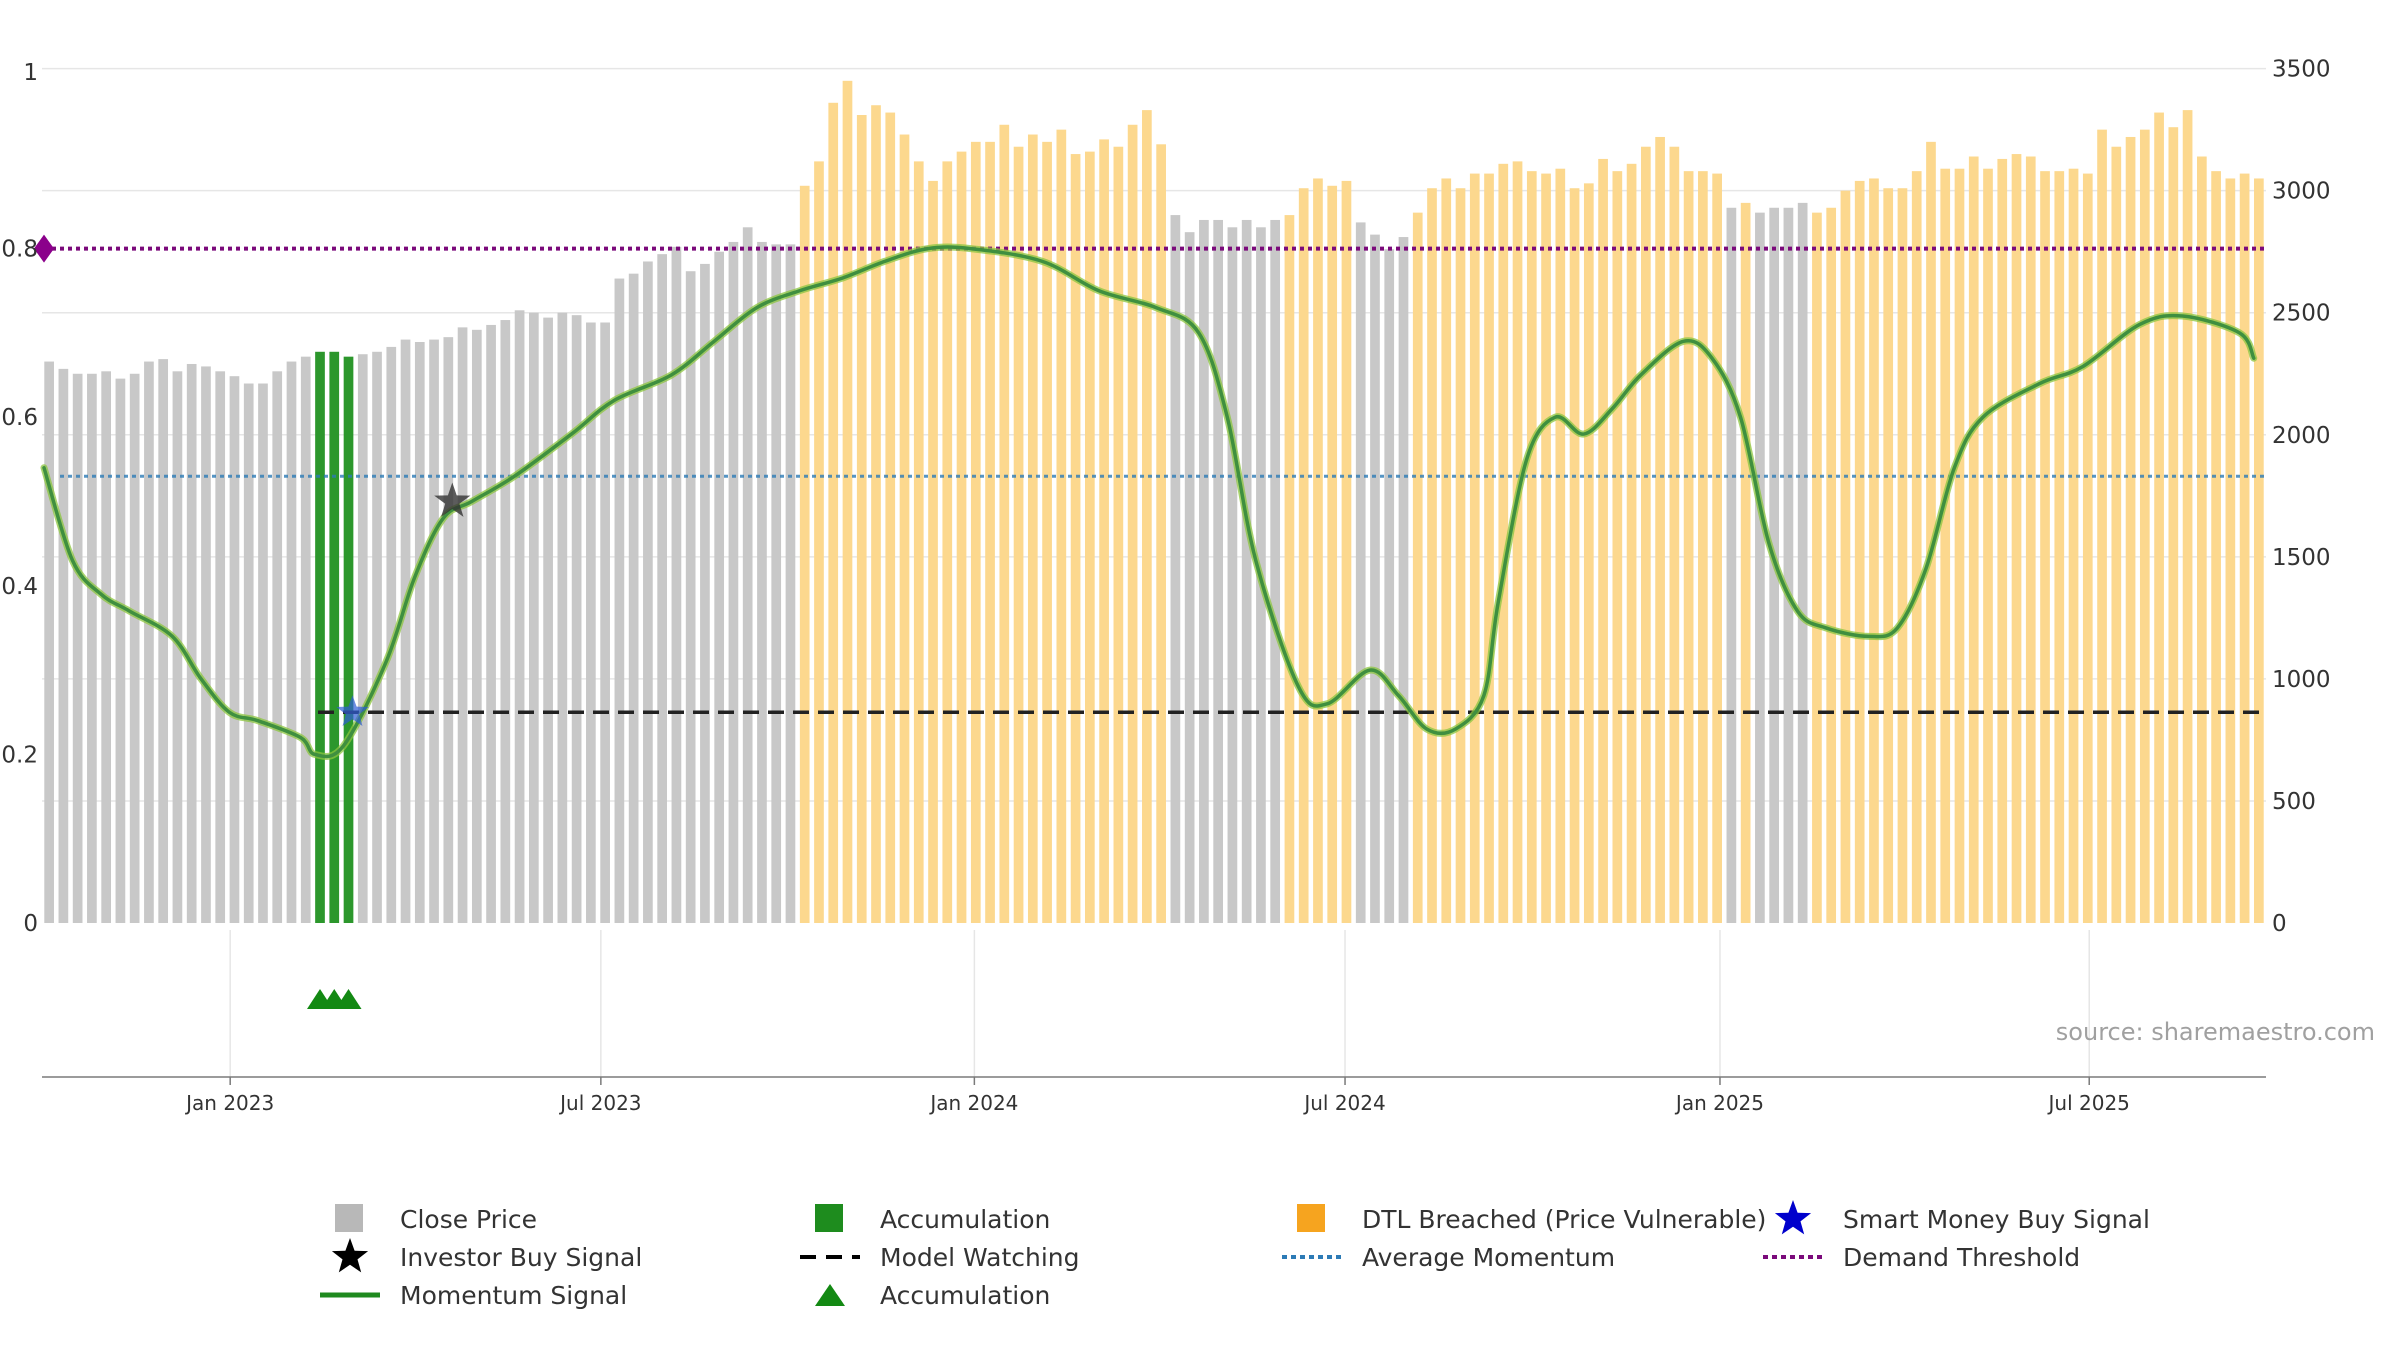  I want to click on right-axis-tick: 2500, so click(2301, 314).